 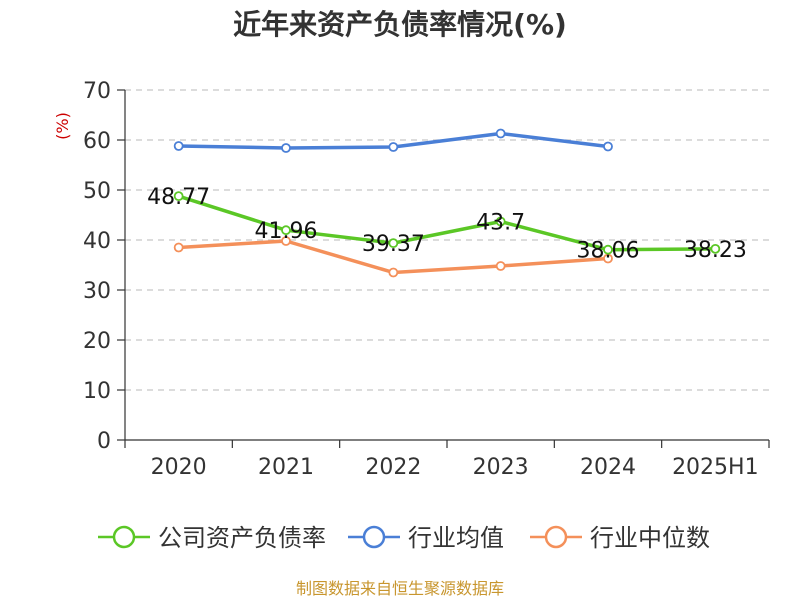 I want to click on data-label: 43.7, so click(x=500, y=223).